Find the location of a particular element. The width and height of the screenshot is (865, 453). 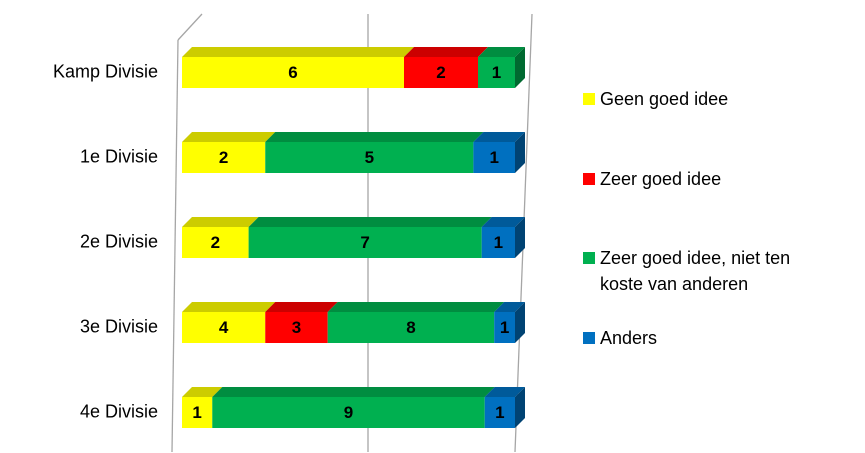

category-label: Kamp Divisie is located at coordinates (105, 71).